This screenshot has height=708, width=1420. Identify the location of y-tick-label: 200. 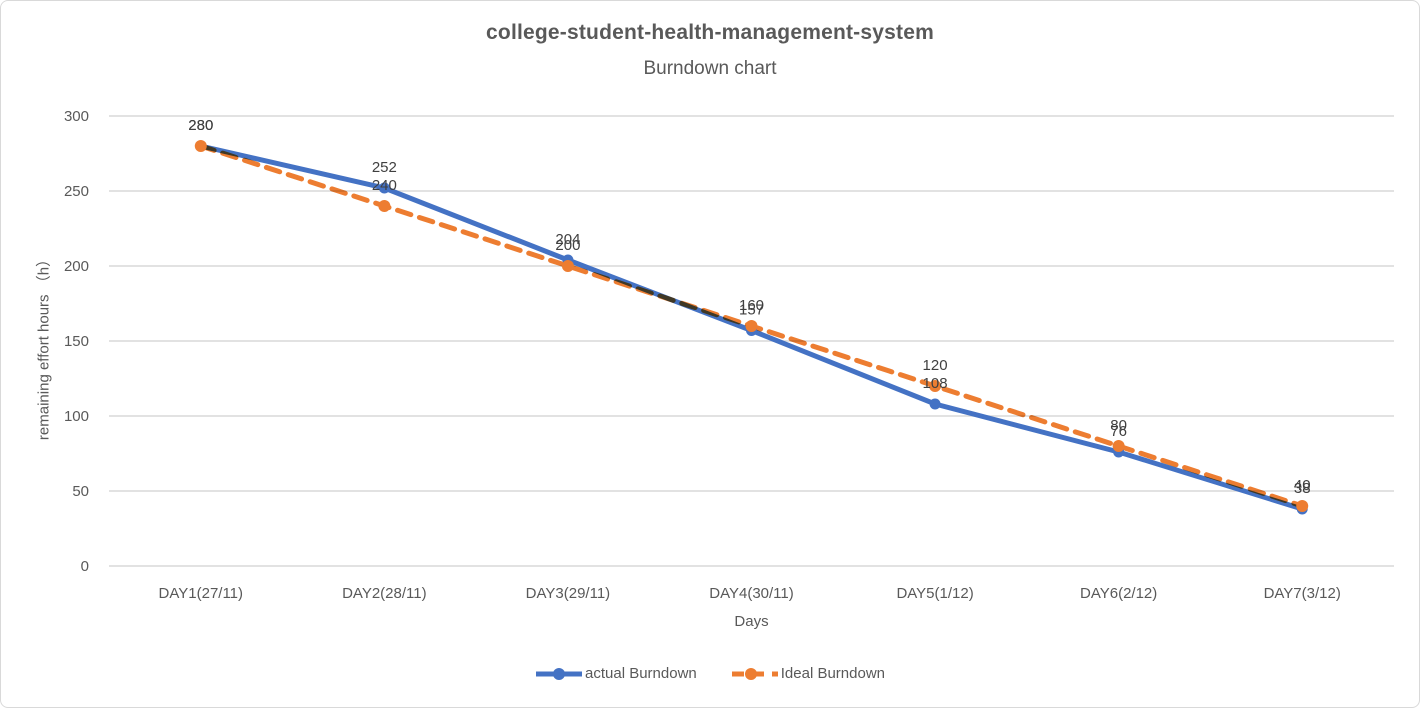
(76, 266).